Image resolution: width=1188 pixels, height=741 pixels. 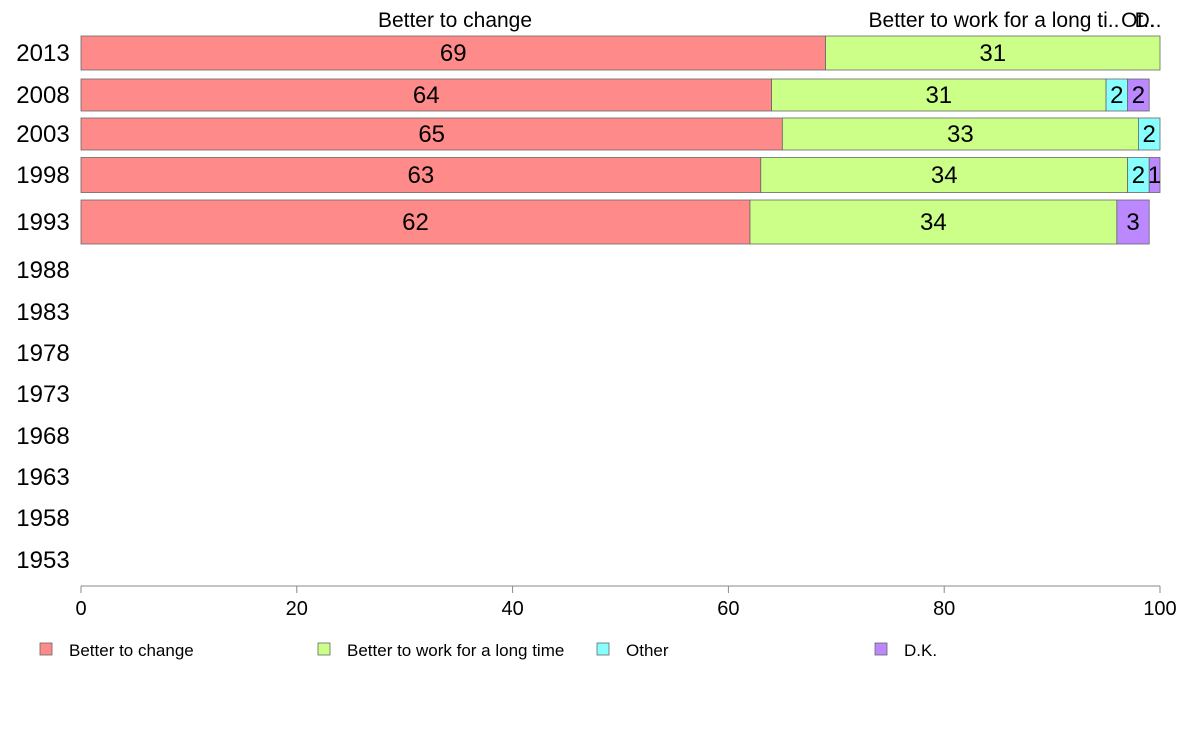 I want to click on year-label-1998: 1998, so click(x=42, y=175).